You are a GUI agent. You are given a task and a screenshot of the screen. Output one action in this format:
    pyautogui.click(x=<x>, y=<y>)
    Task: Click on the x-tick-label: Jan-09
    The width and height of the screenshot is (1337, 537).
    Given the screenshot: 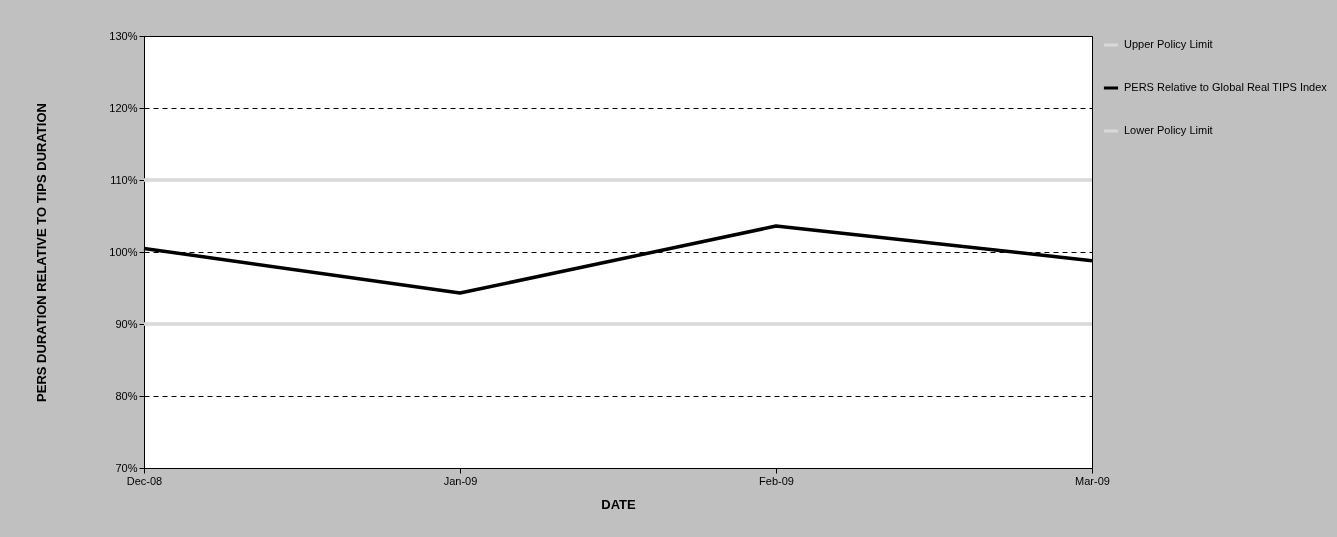 What is the action you would take?
    pyautogui.click(x=460, y=480)
    